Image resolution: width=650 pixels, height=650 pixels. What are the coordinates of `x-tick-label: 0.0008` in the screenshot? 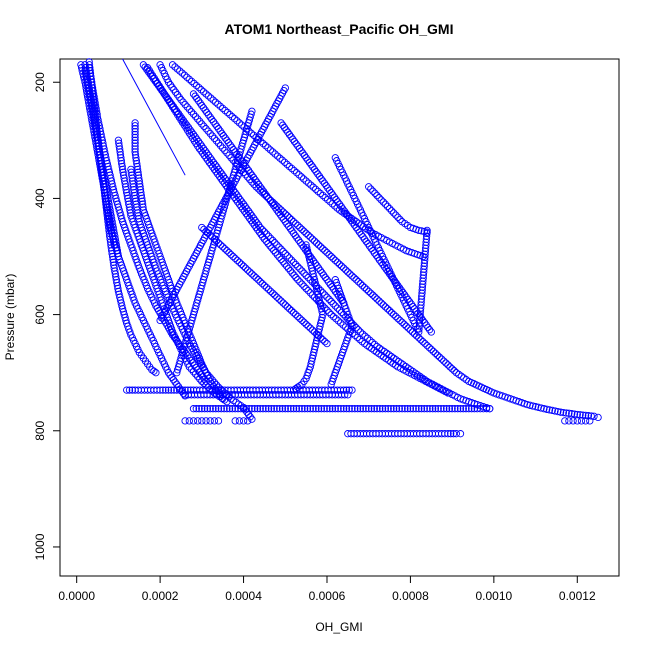 It's located at (410, 596).